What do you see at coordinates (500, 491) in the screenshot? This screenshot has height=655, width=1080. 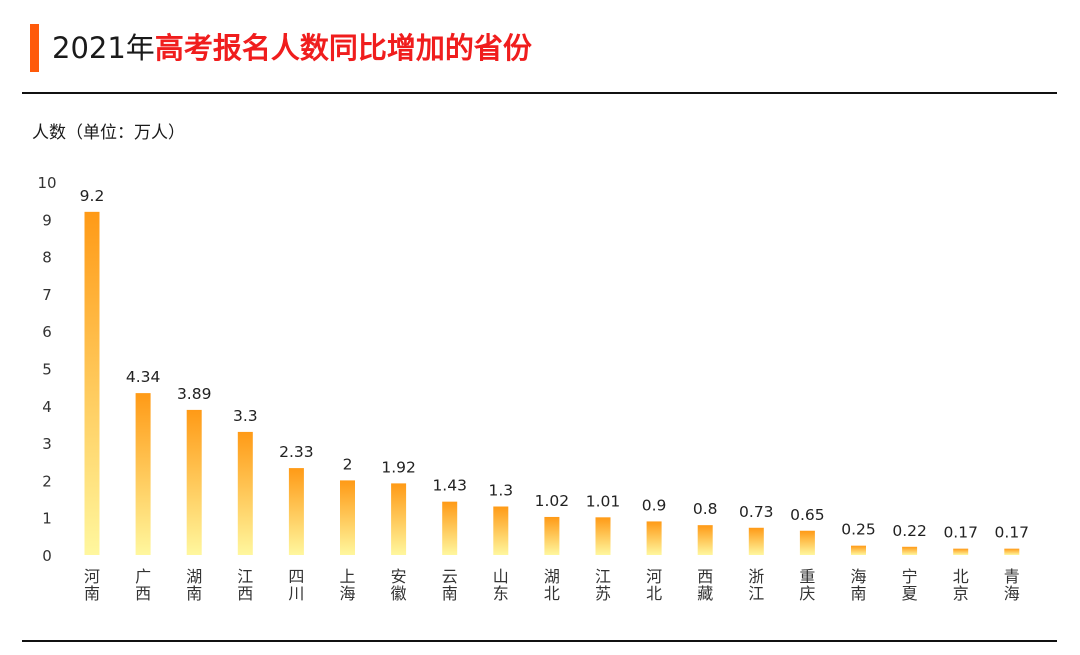 I see `data-label: 1.3` at bounding box center [500, 491].